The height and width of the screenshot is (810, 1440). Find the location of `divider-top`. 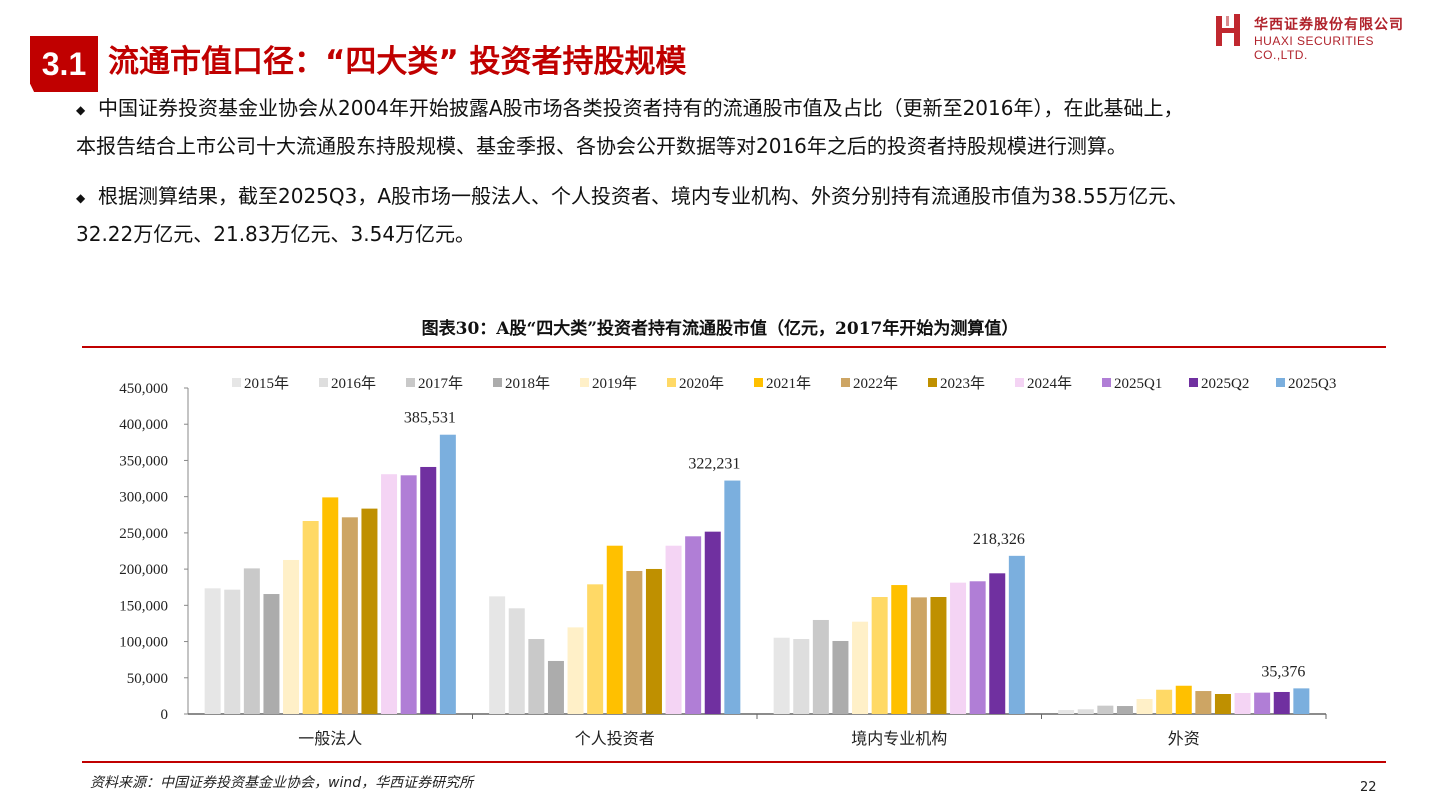

divider-top is located at coordinates (734, 347).